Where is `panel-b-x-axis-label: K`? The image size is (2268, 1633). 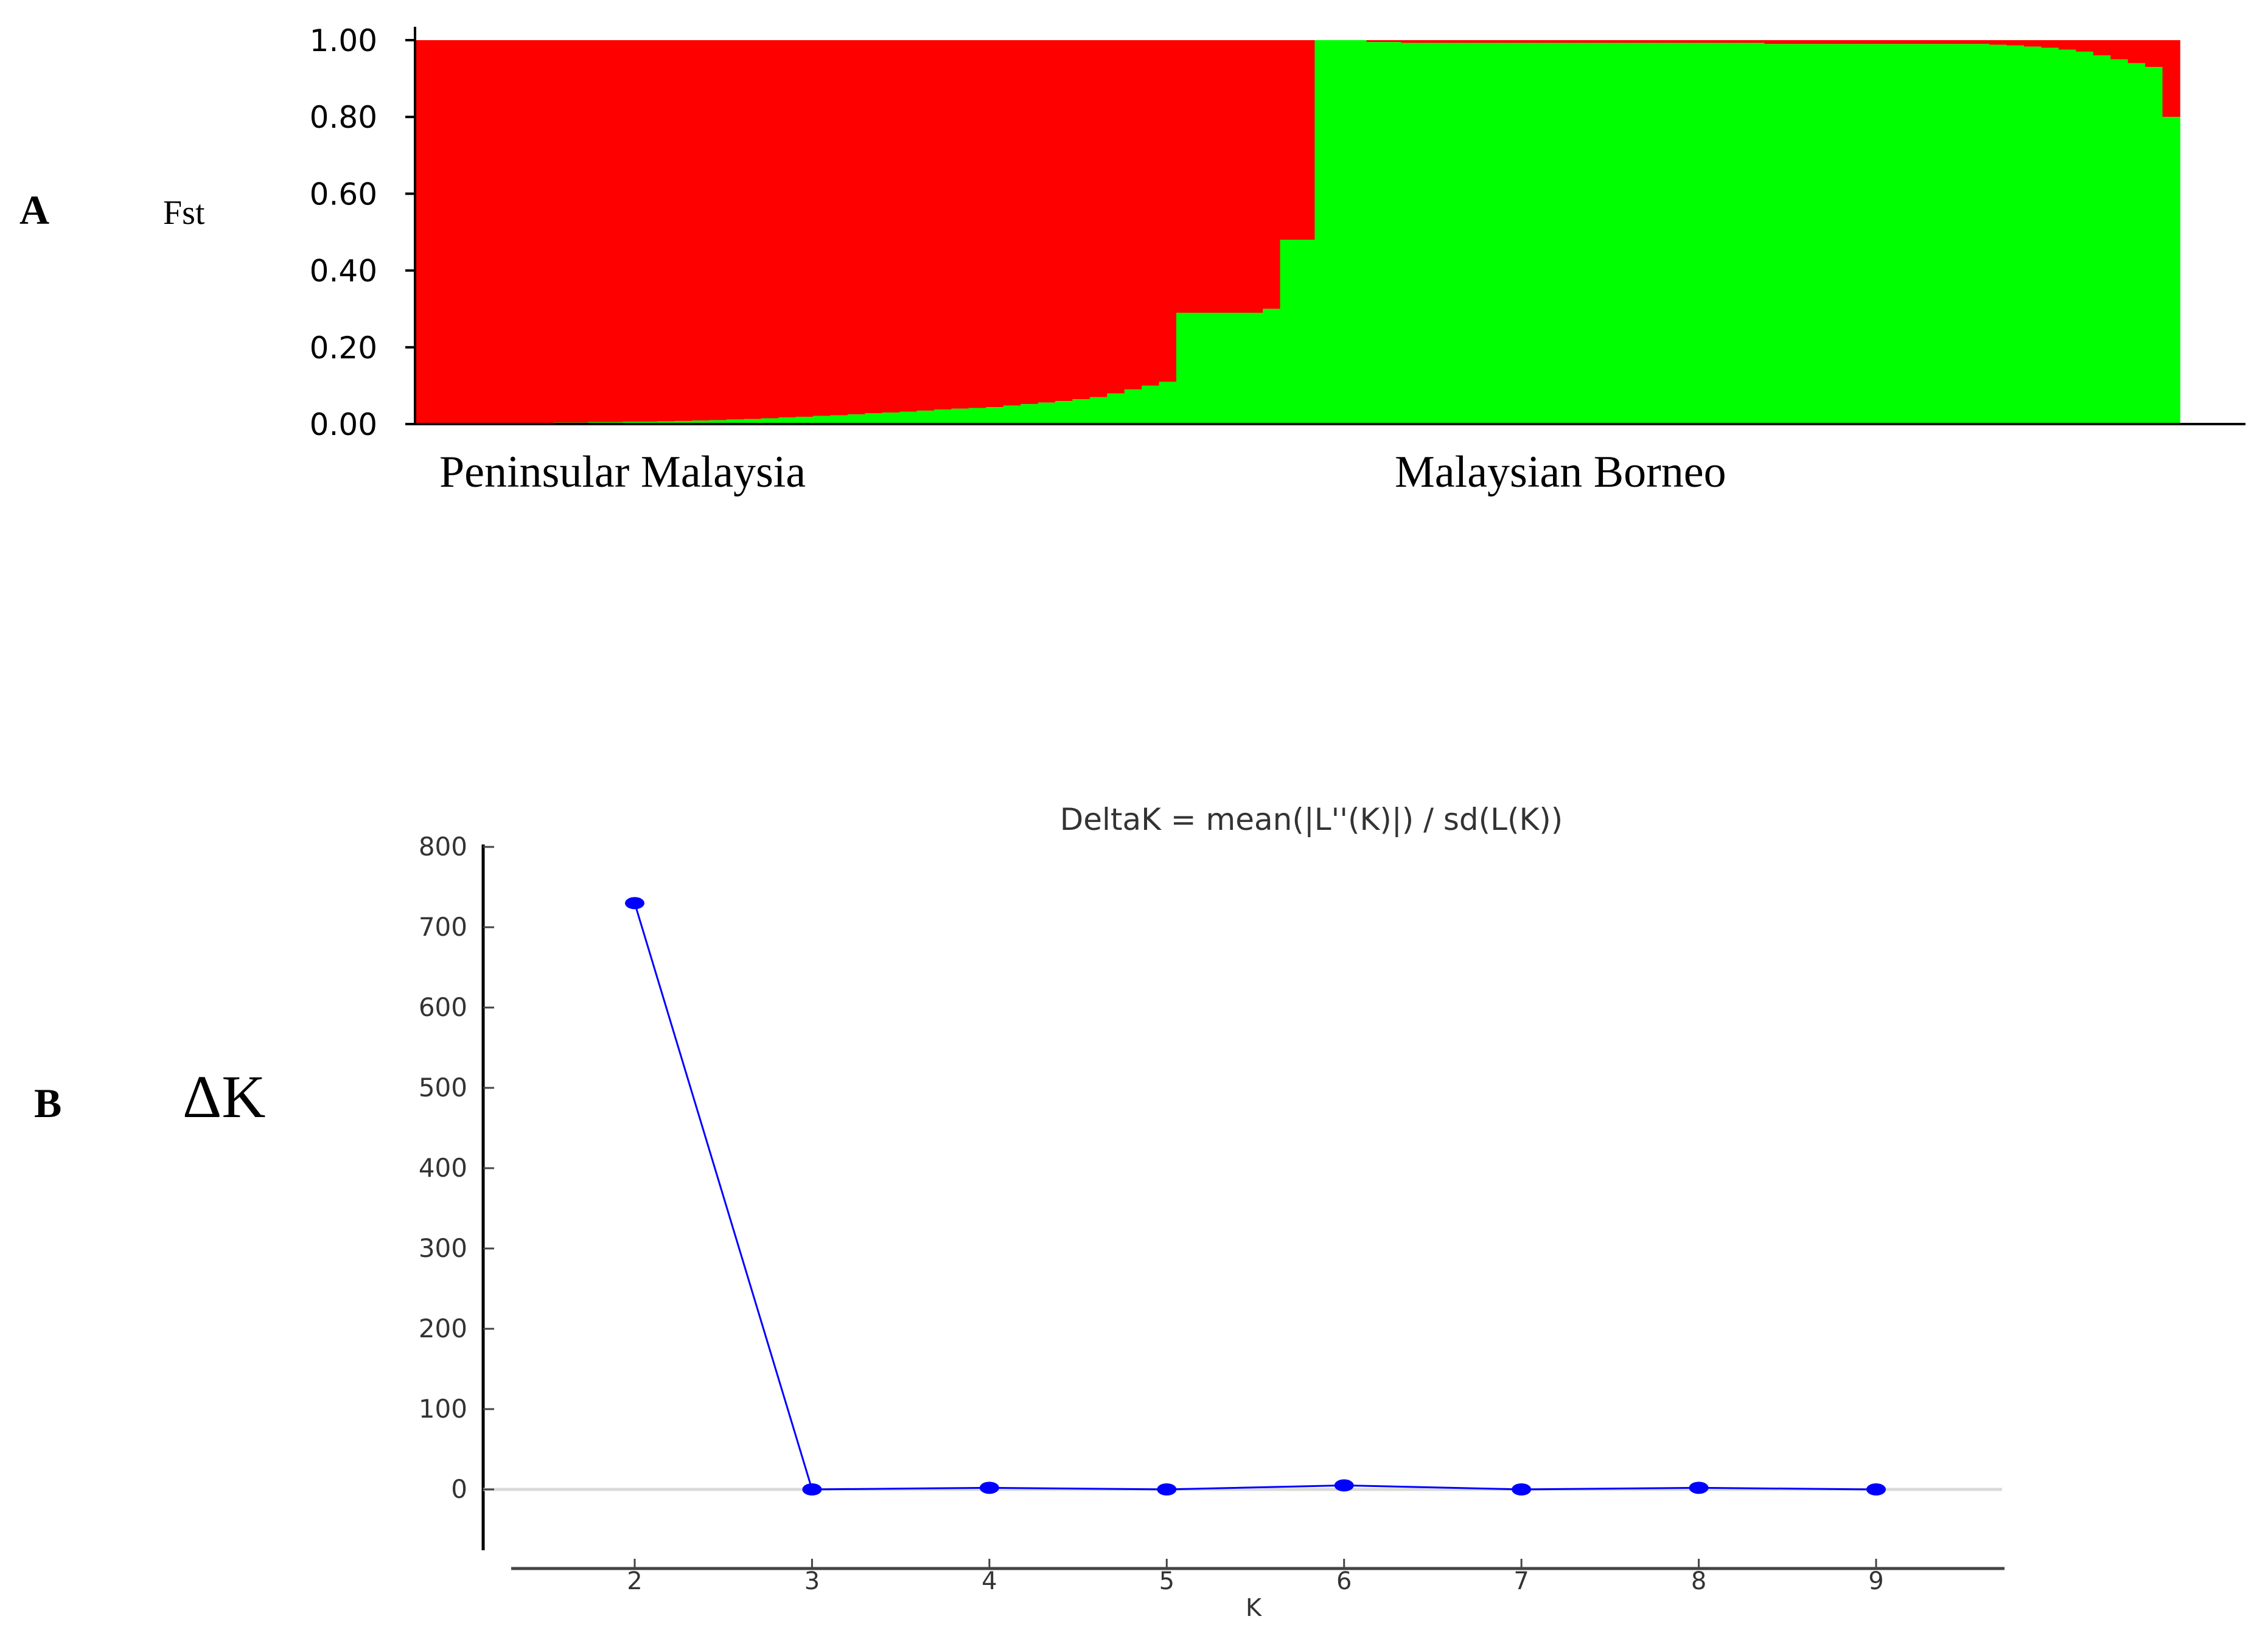 panel-b-x-axis-label: K is located at coordinates (1254, 1608).